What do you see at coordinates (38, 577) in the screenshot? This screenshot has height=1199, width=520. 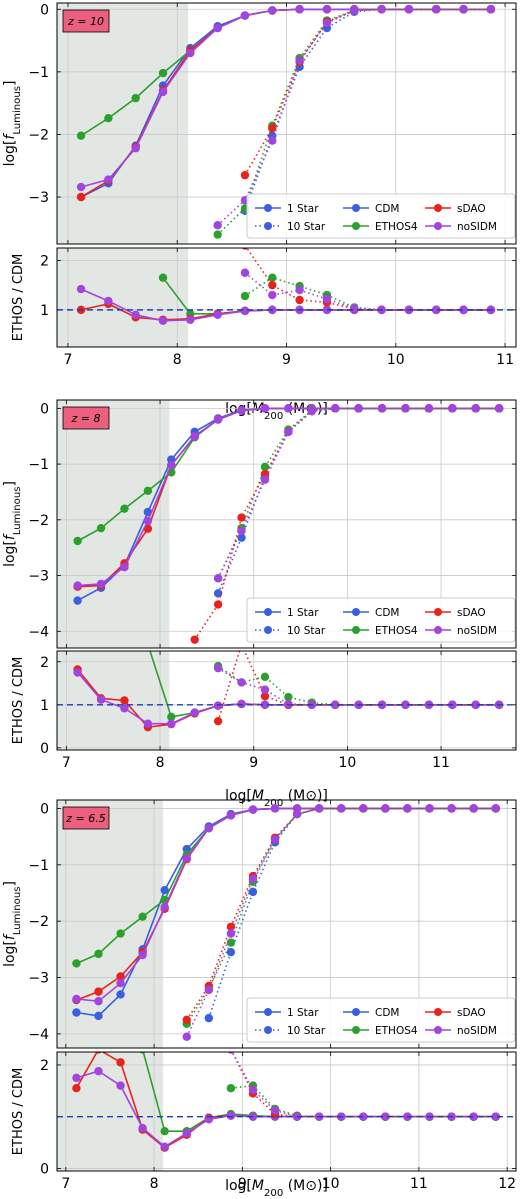 I see `y-tick-label: −3` at bounding box center [38, 577].